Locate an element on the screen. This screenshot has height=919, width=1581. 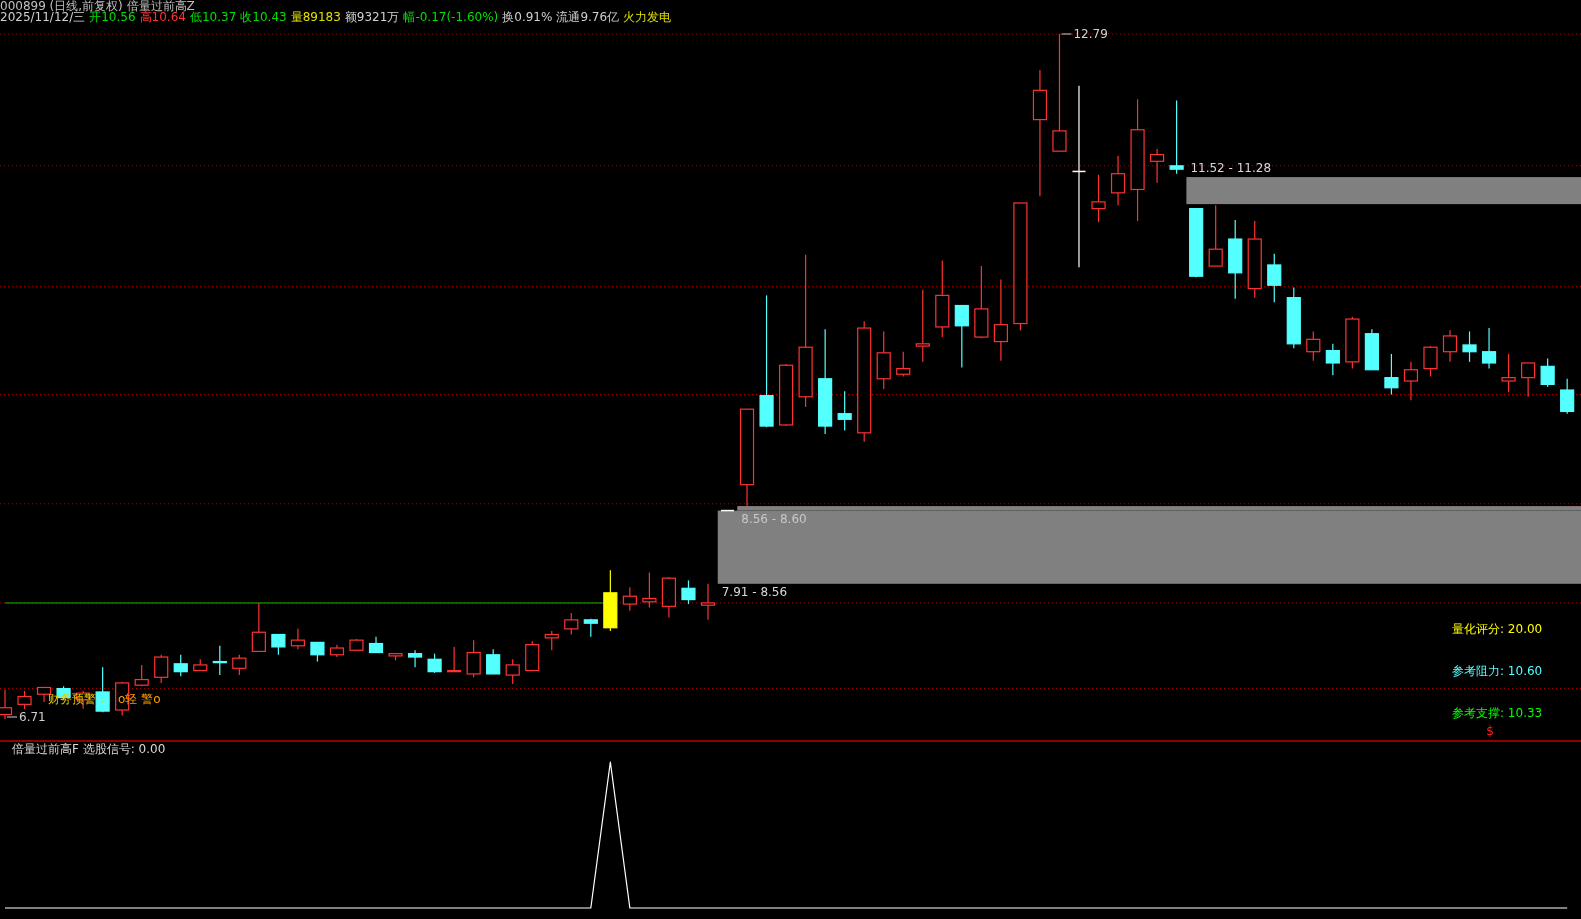
annotation: 12.79 is located at coordinates (1090, 33).